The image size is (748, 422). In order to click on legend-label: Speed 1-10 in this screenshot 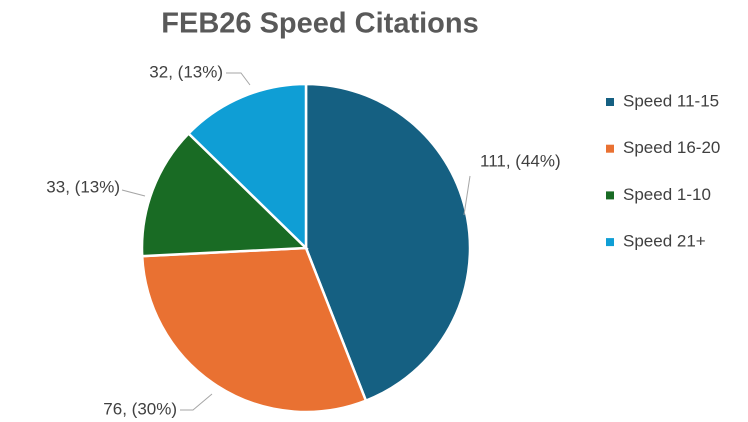, I will do `click(667, 194)`.